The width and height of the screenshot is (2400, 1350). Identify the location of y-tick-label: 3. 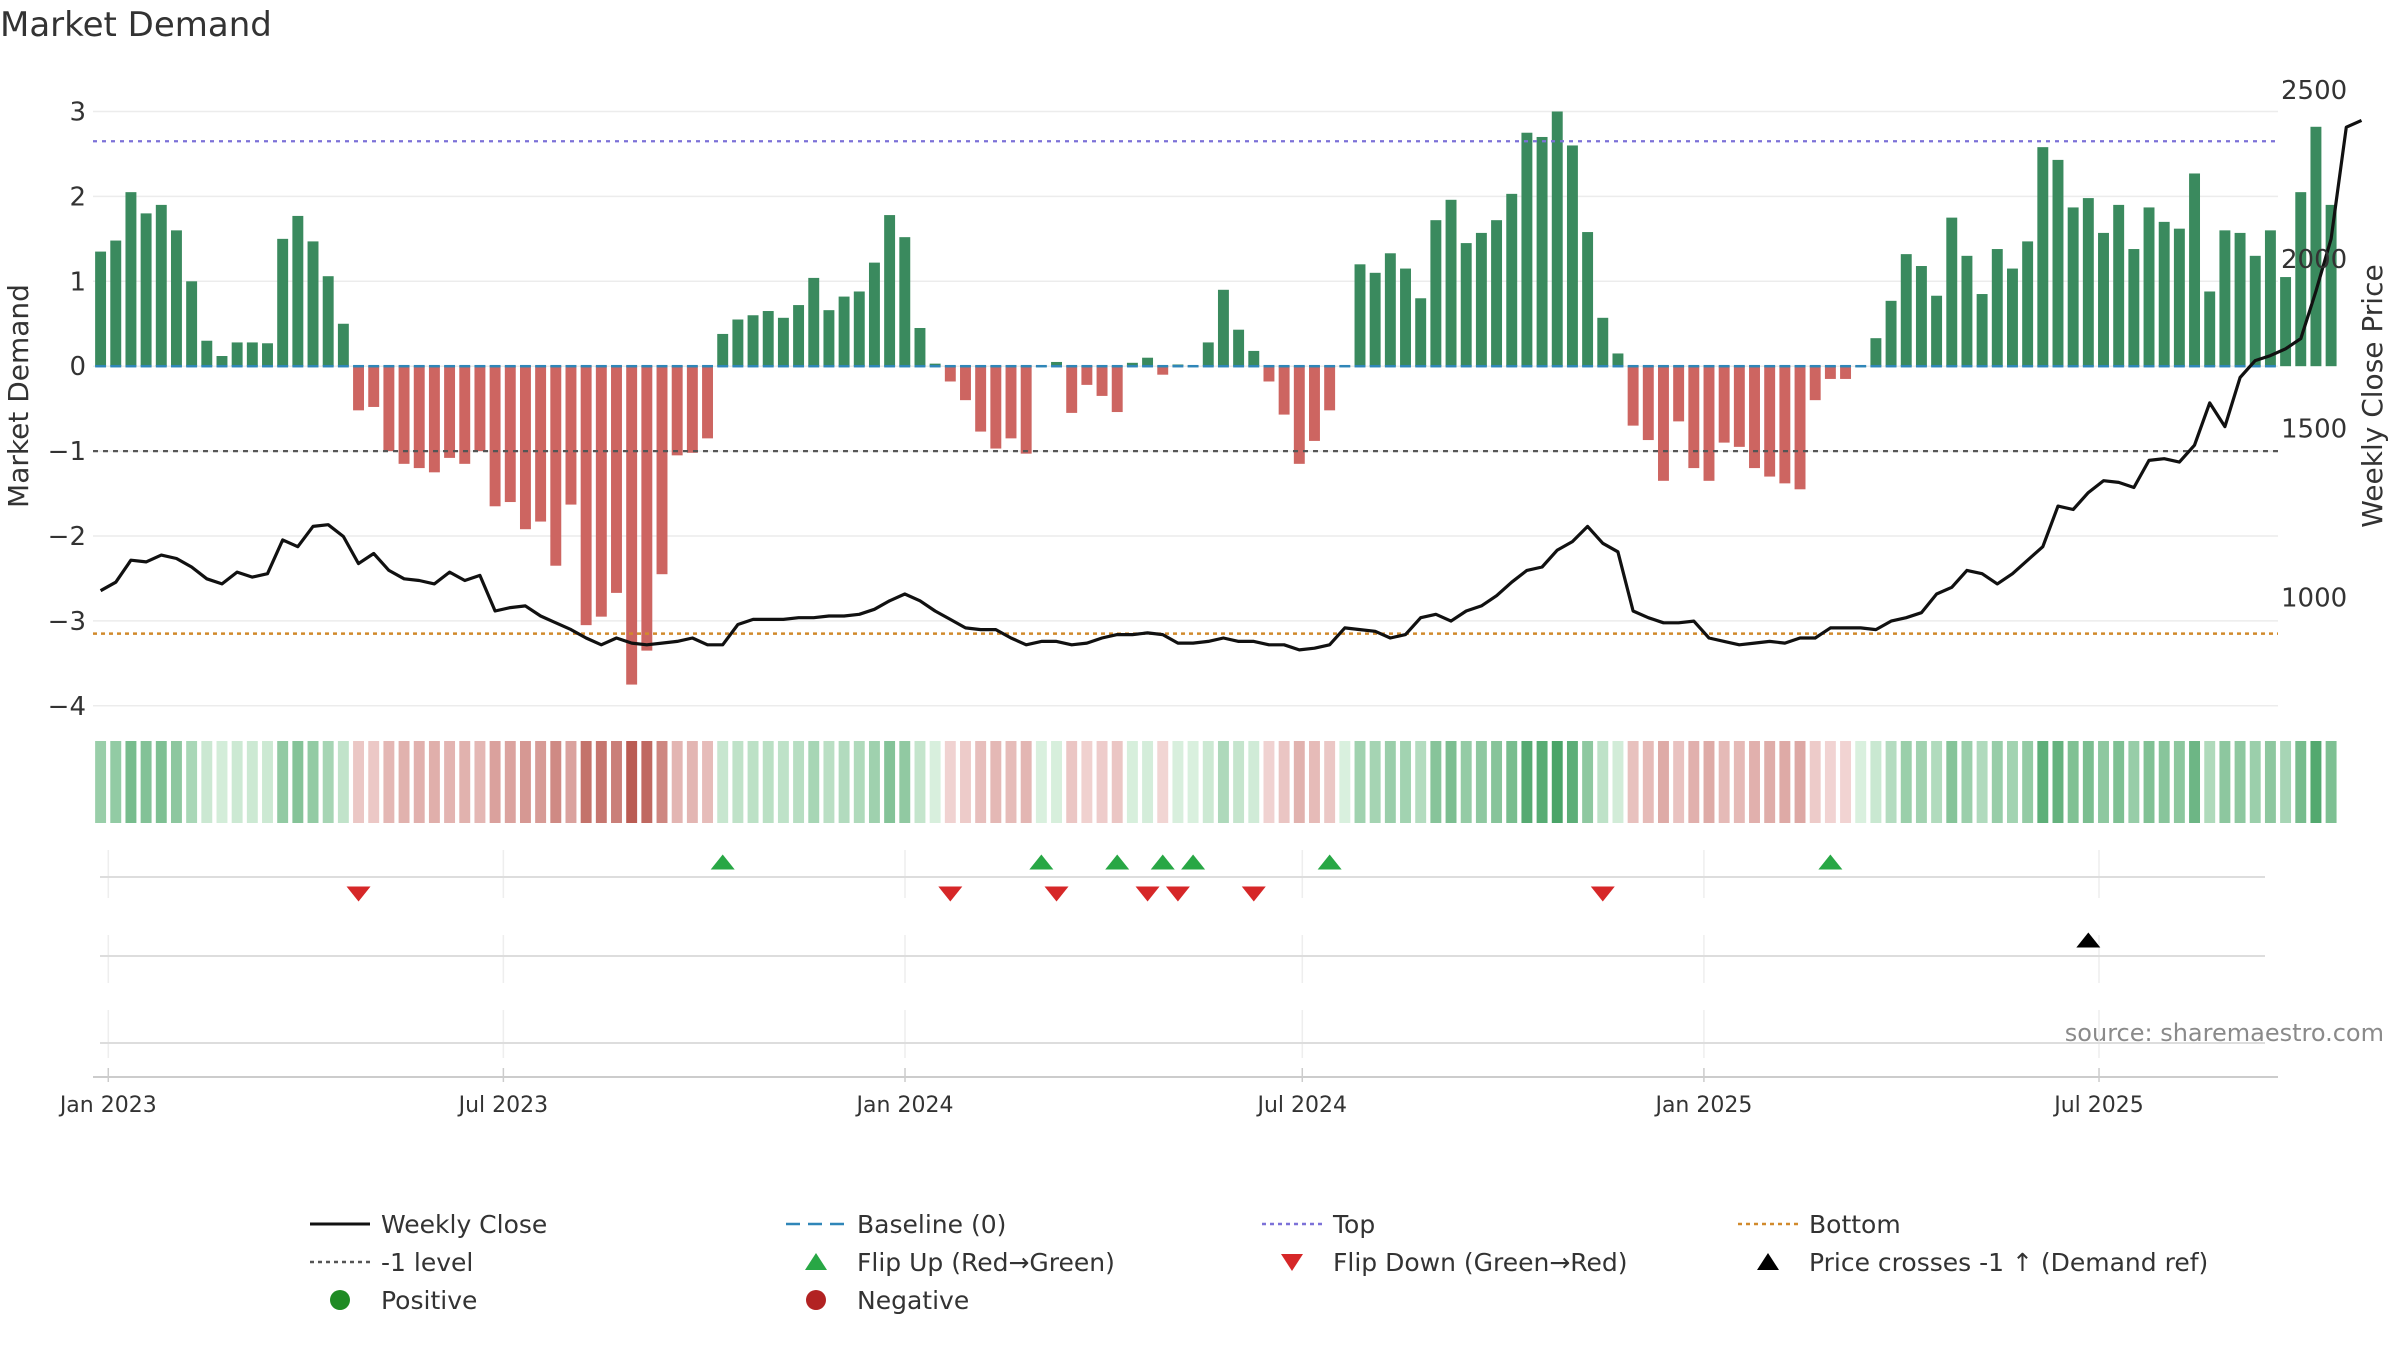
(77, 113).